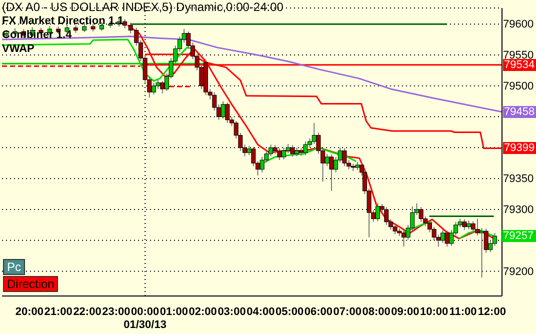 This screenshot has width=536, height=334. Describe the element at coordinates (405, 312) in the screenshot. I see `x-tick-label: 09:00` at that location.